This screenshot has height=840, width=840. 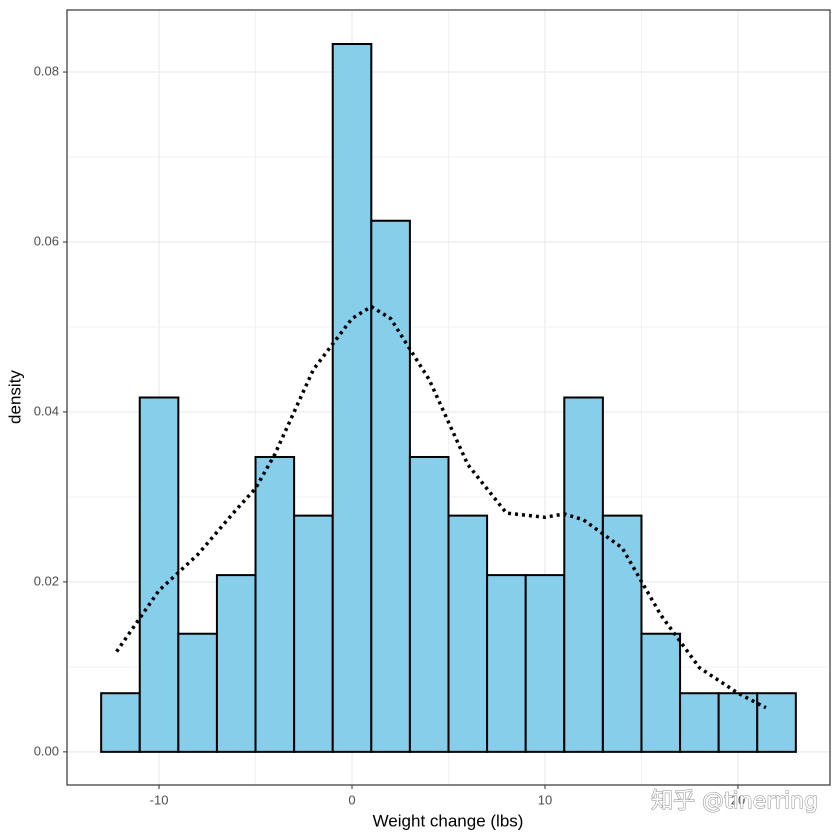 I want to click on x-tick-label: 10, so click(x=545, y=799).